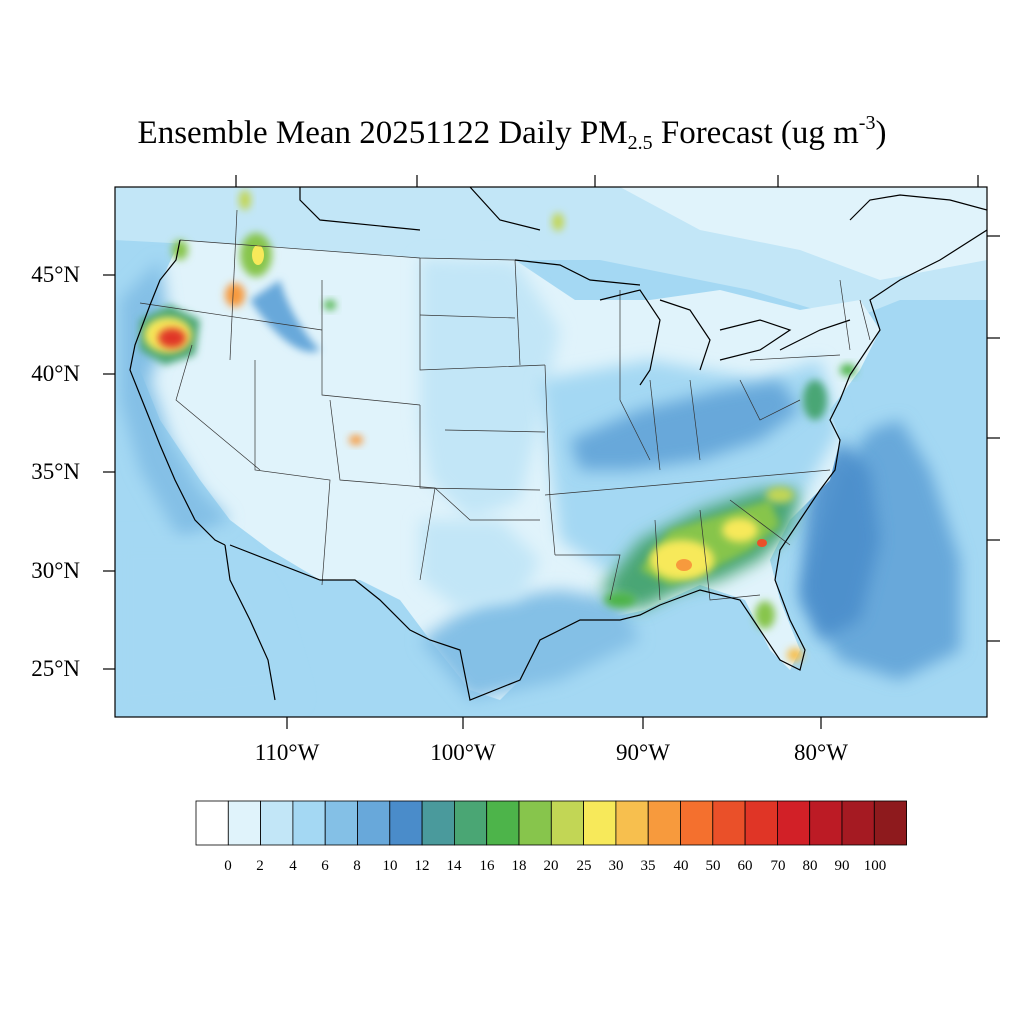  What do you see at coordinates (875, 866) in the screenshot?
I see `colorbar-label: 100` at bounding box center [875, 866].